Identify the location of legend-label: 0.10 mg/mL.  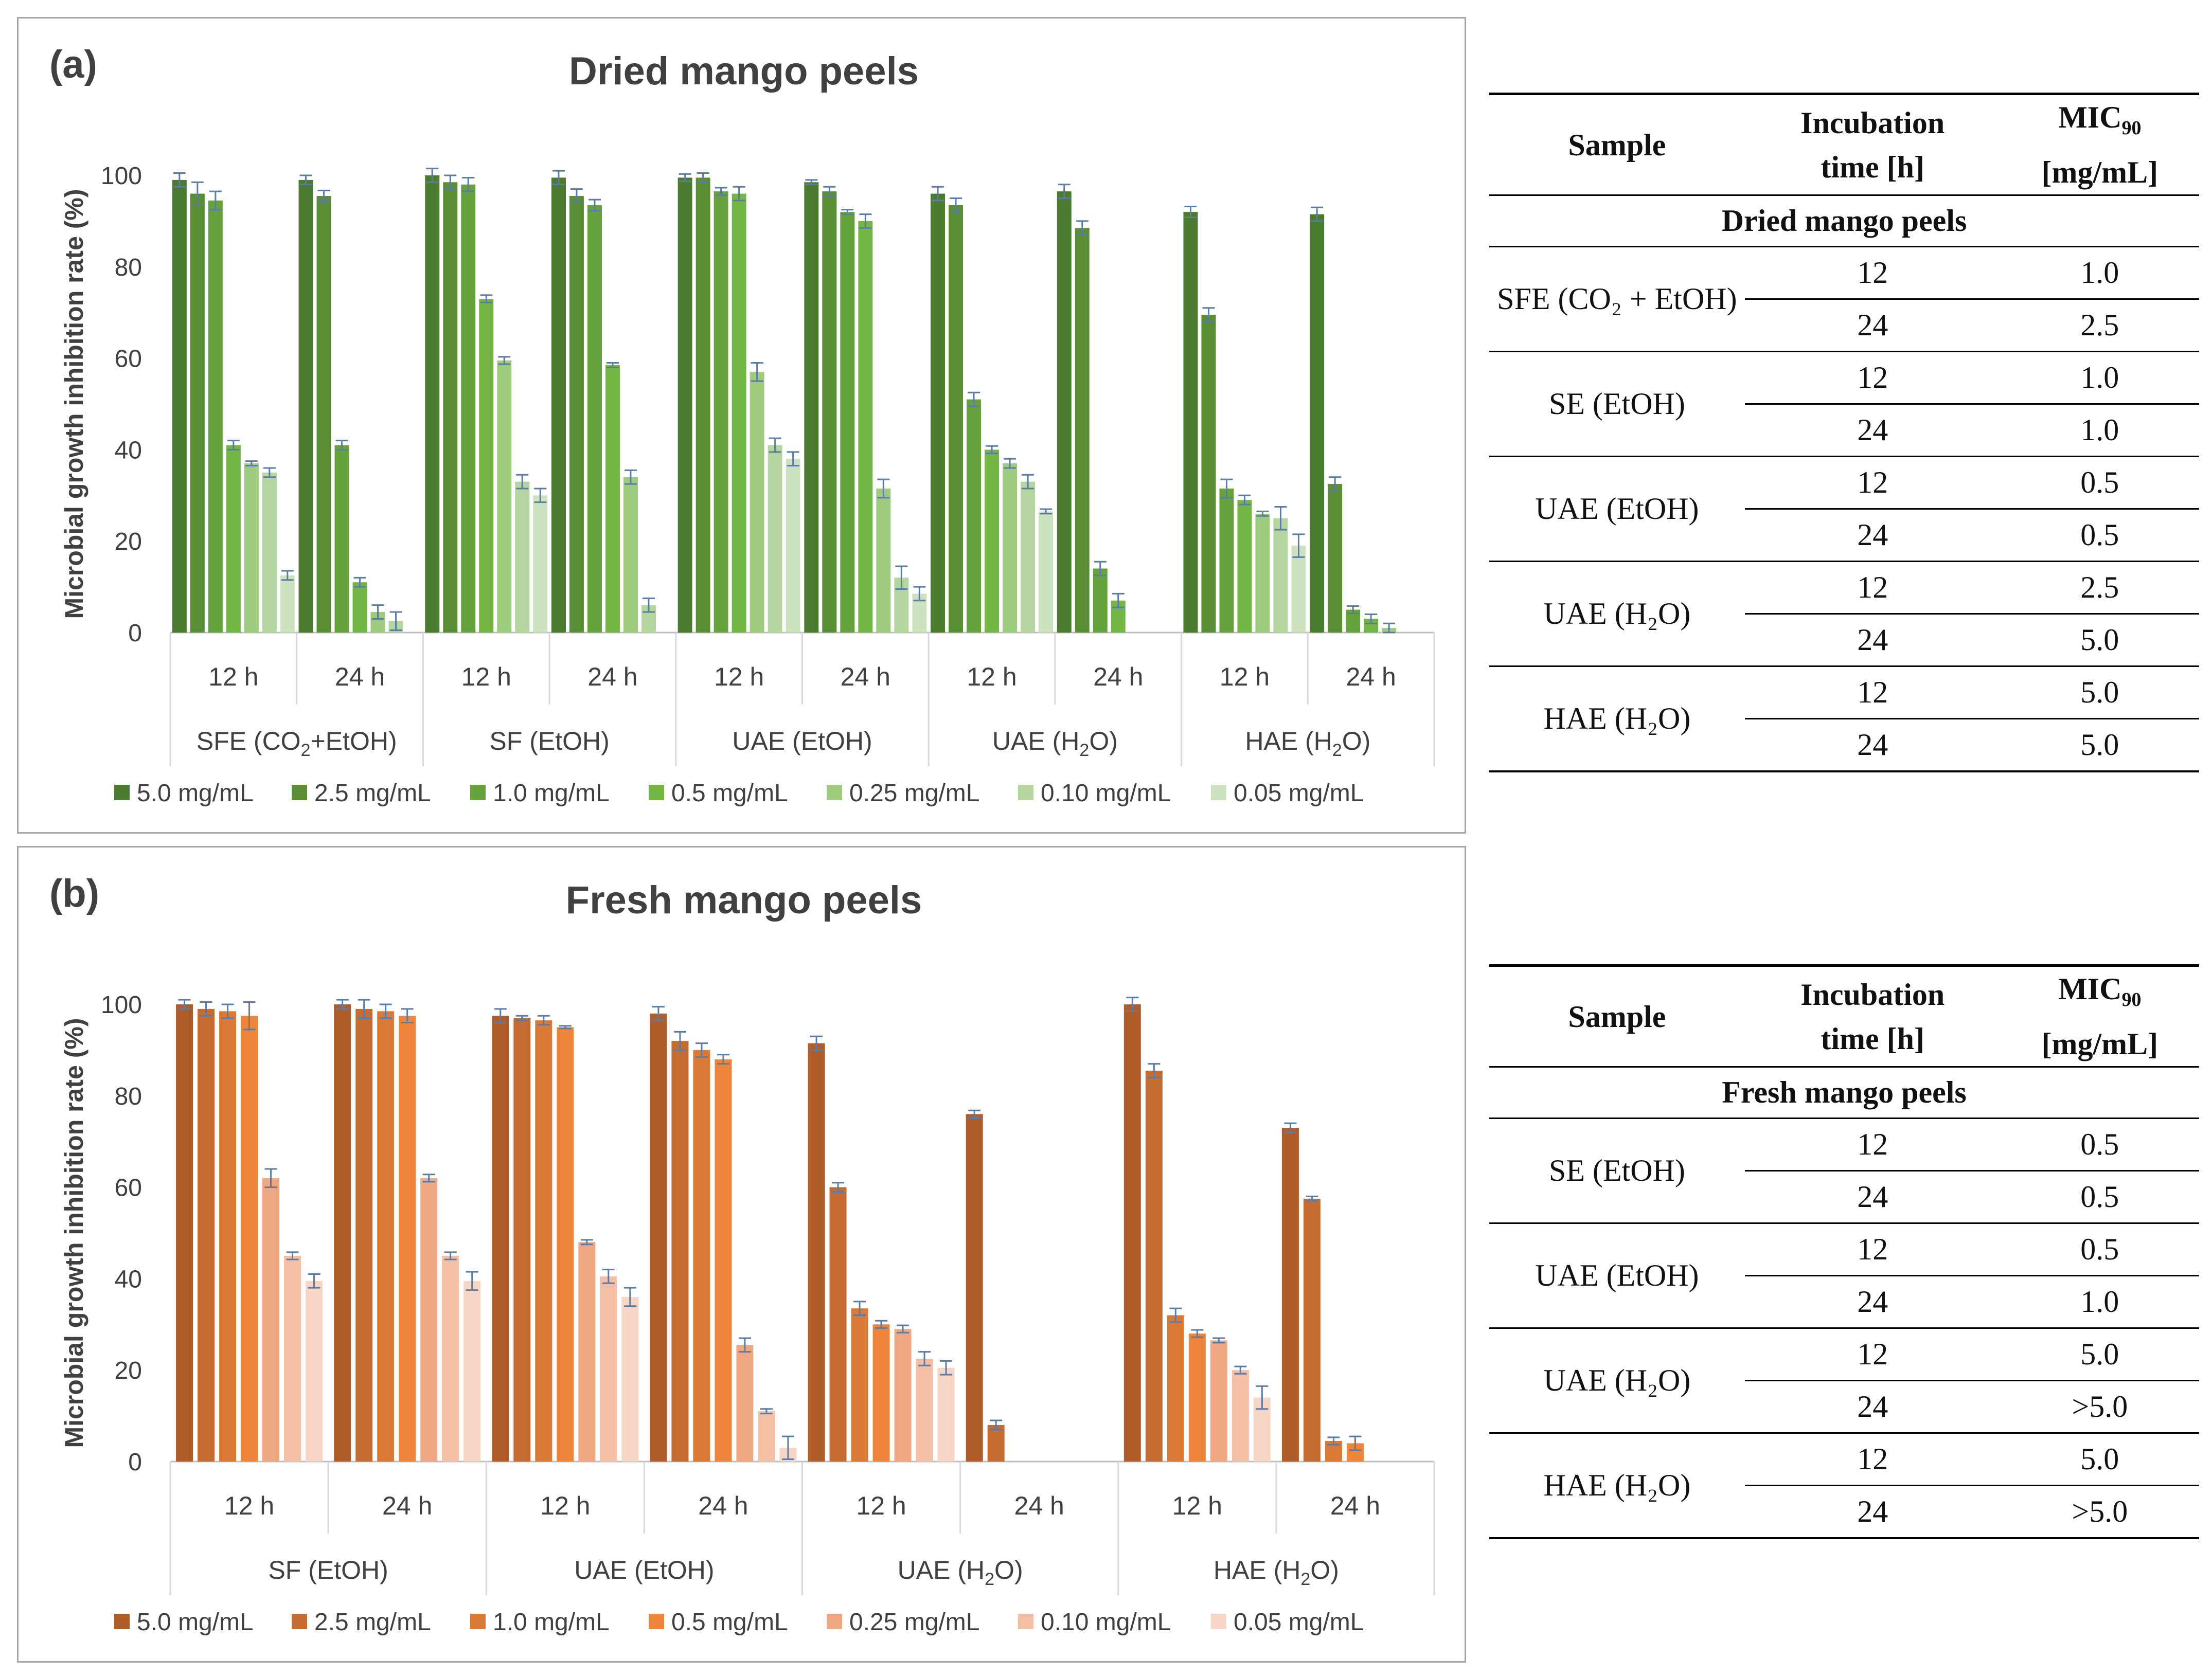
(1106, 794).